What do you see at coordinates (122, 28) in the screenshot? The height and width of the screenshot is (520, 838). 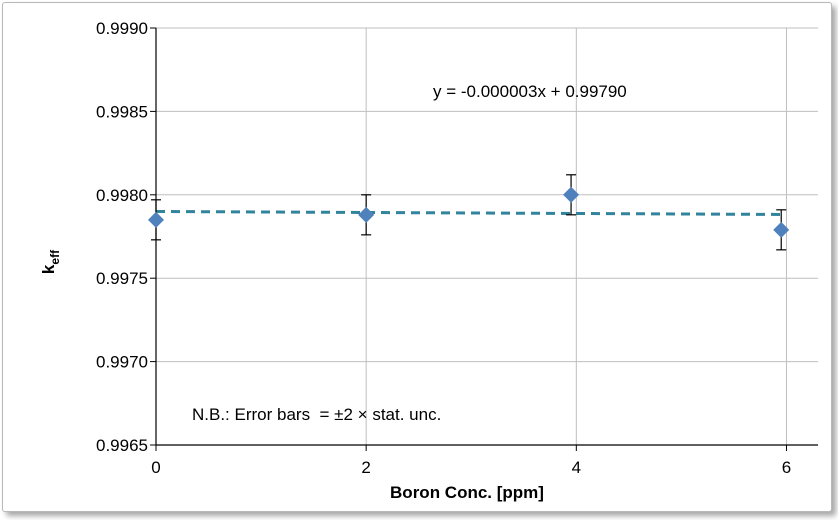 I see `y-tick-label: 0.9990` at bounding box center [122, 28].